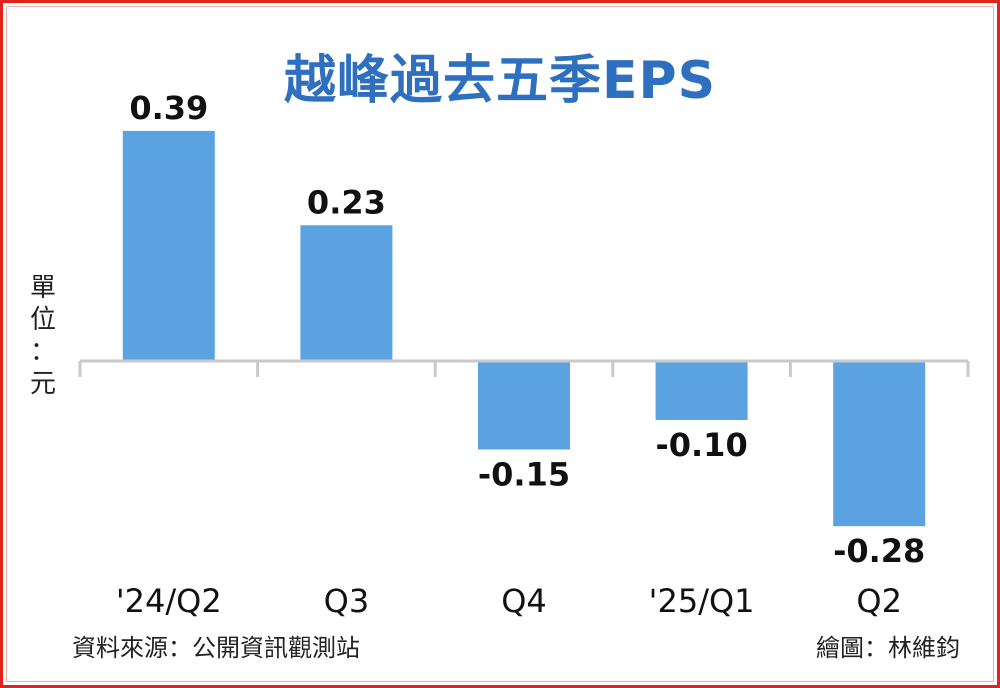 This screenshot has width=1000, height=688. I want to click on data-source-note: 資料來源：公開資訊觀測站, so click(216, 648).